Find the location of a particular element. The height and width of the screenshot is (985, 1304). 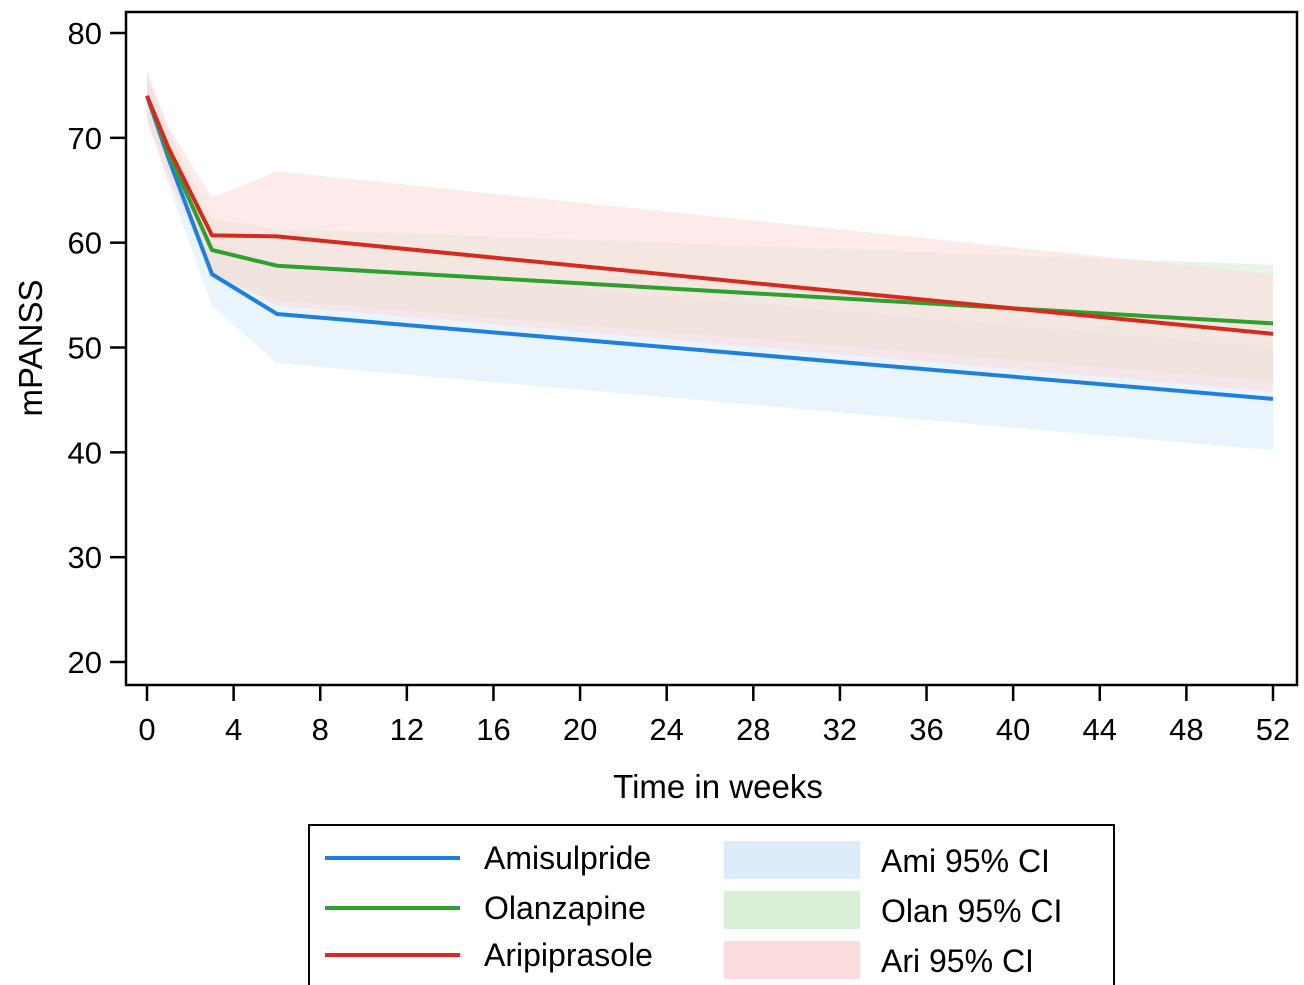

y-tick-label: 20 is located at coordinates (85, 662).